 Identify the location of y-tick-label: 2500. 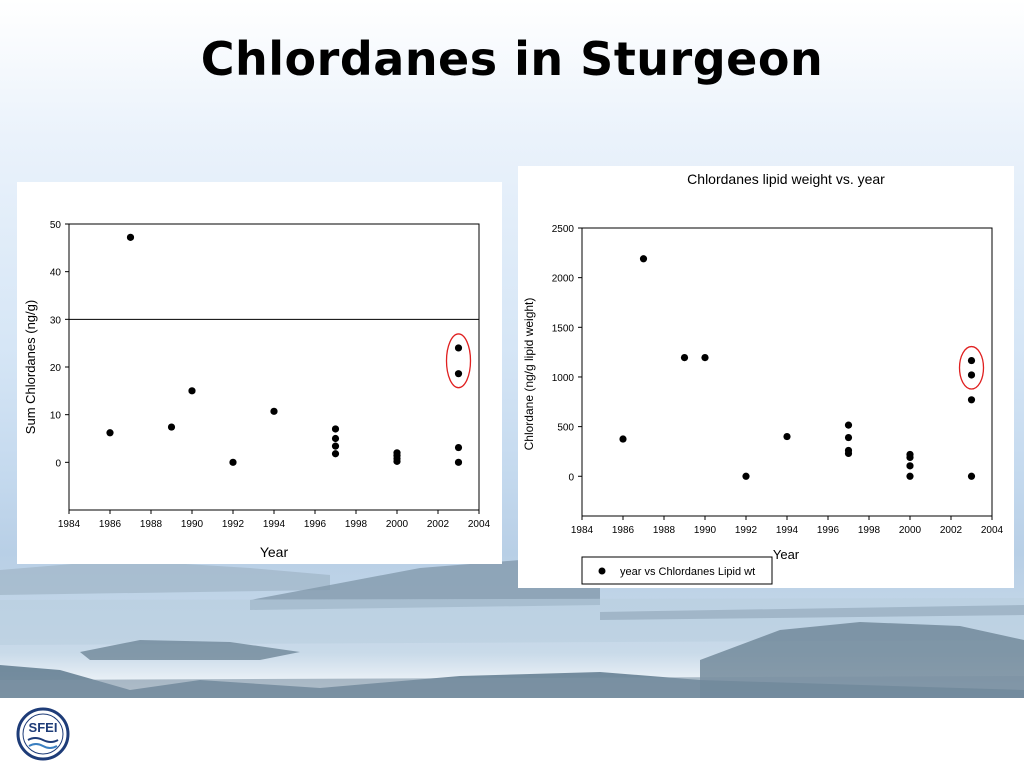
(563, 229).